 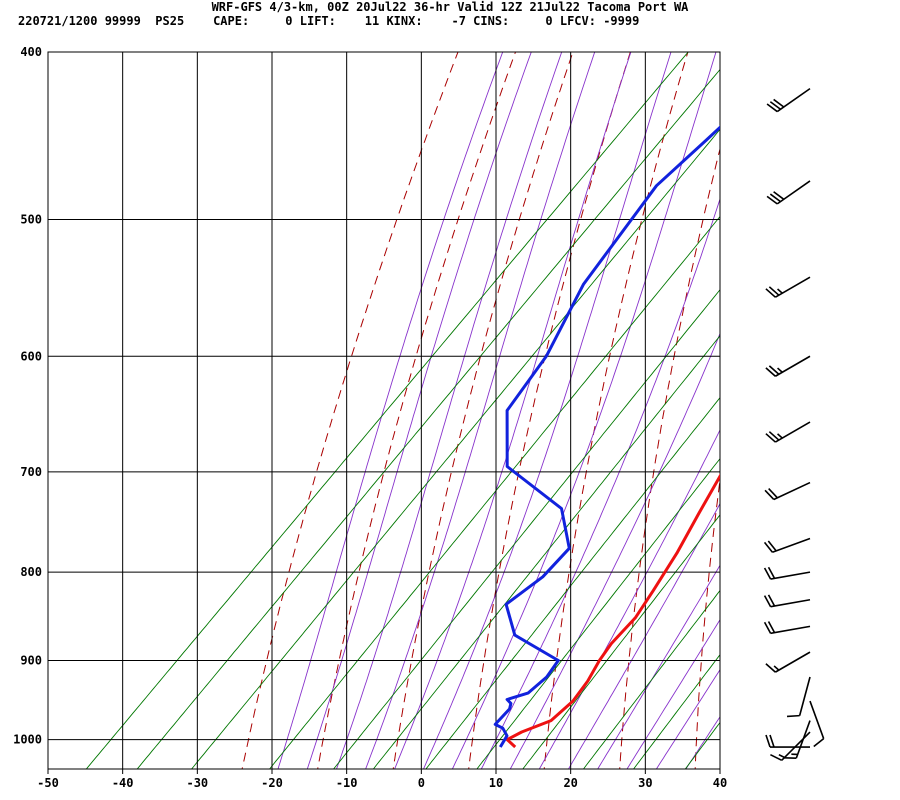 I want to click on temperature-tick-label: -30, so click(x=197, y=783).